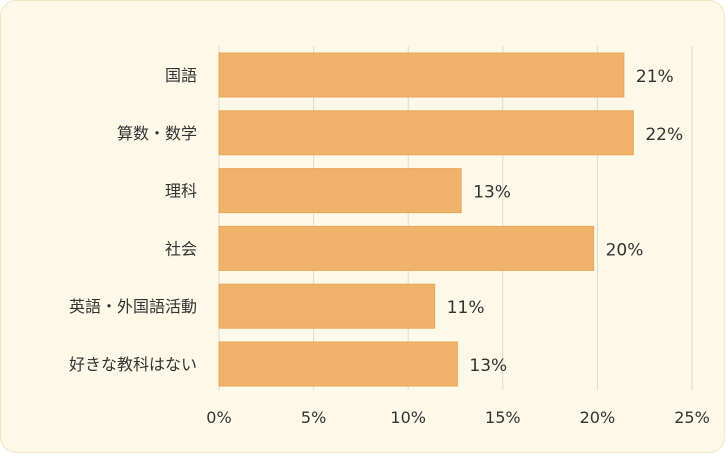 Image resolution: width=725 pixels, height=453 pixels. What do you see at coordinates (692, 417) in the screenshot?
I see `x-tick-label: 25%` at bounding box center [692, 417].